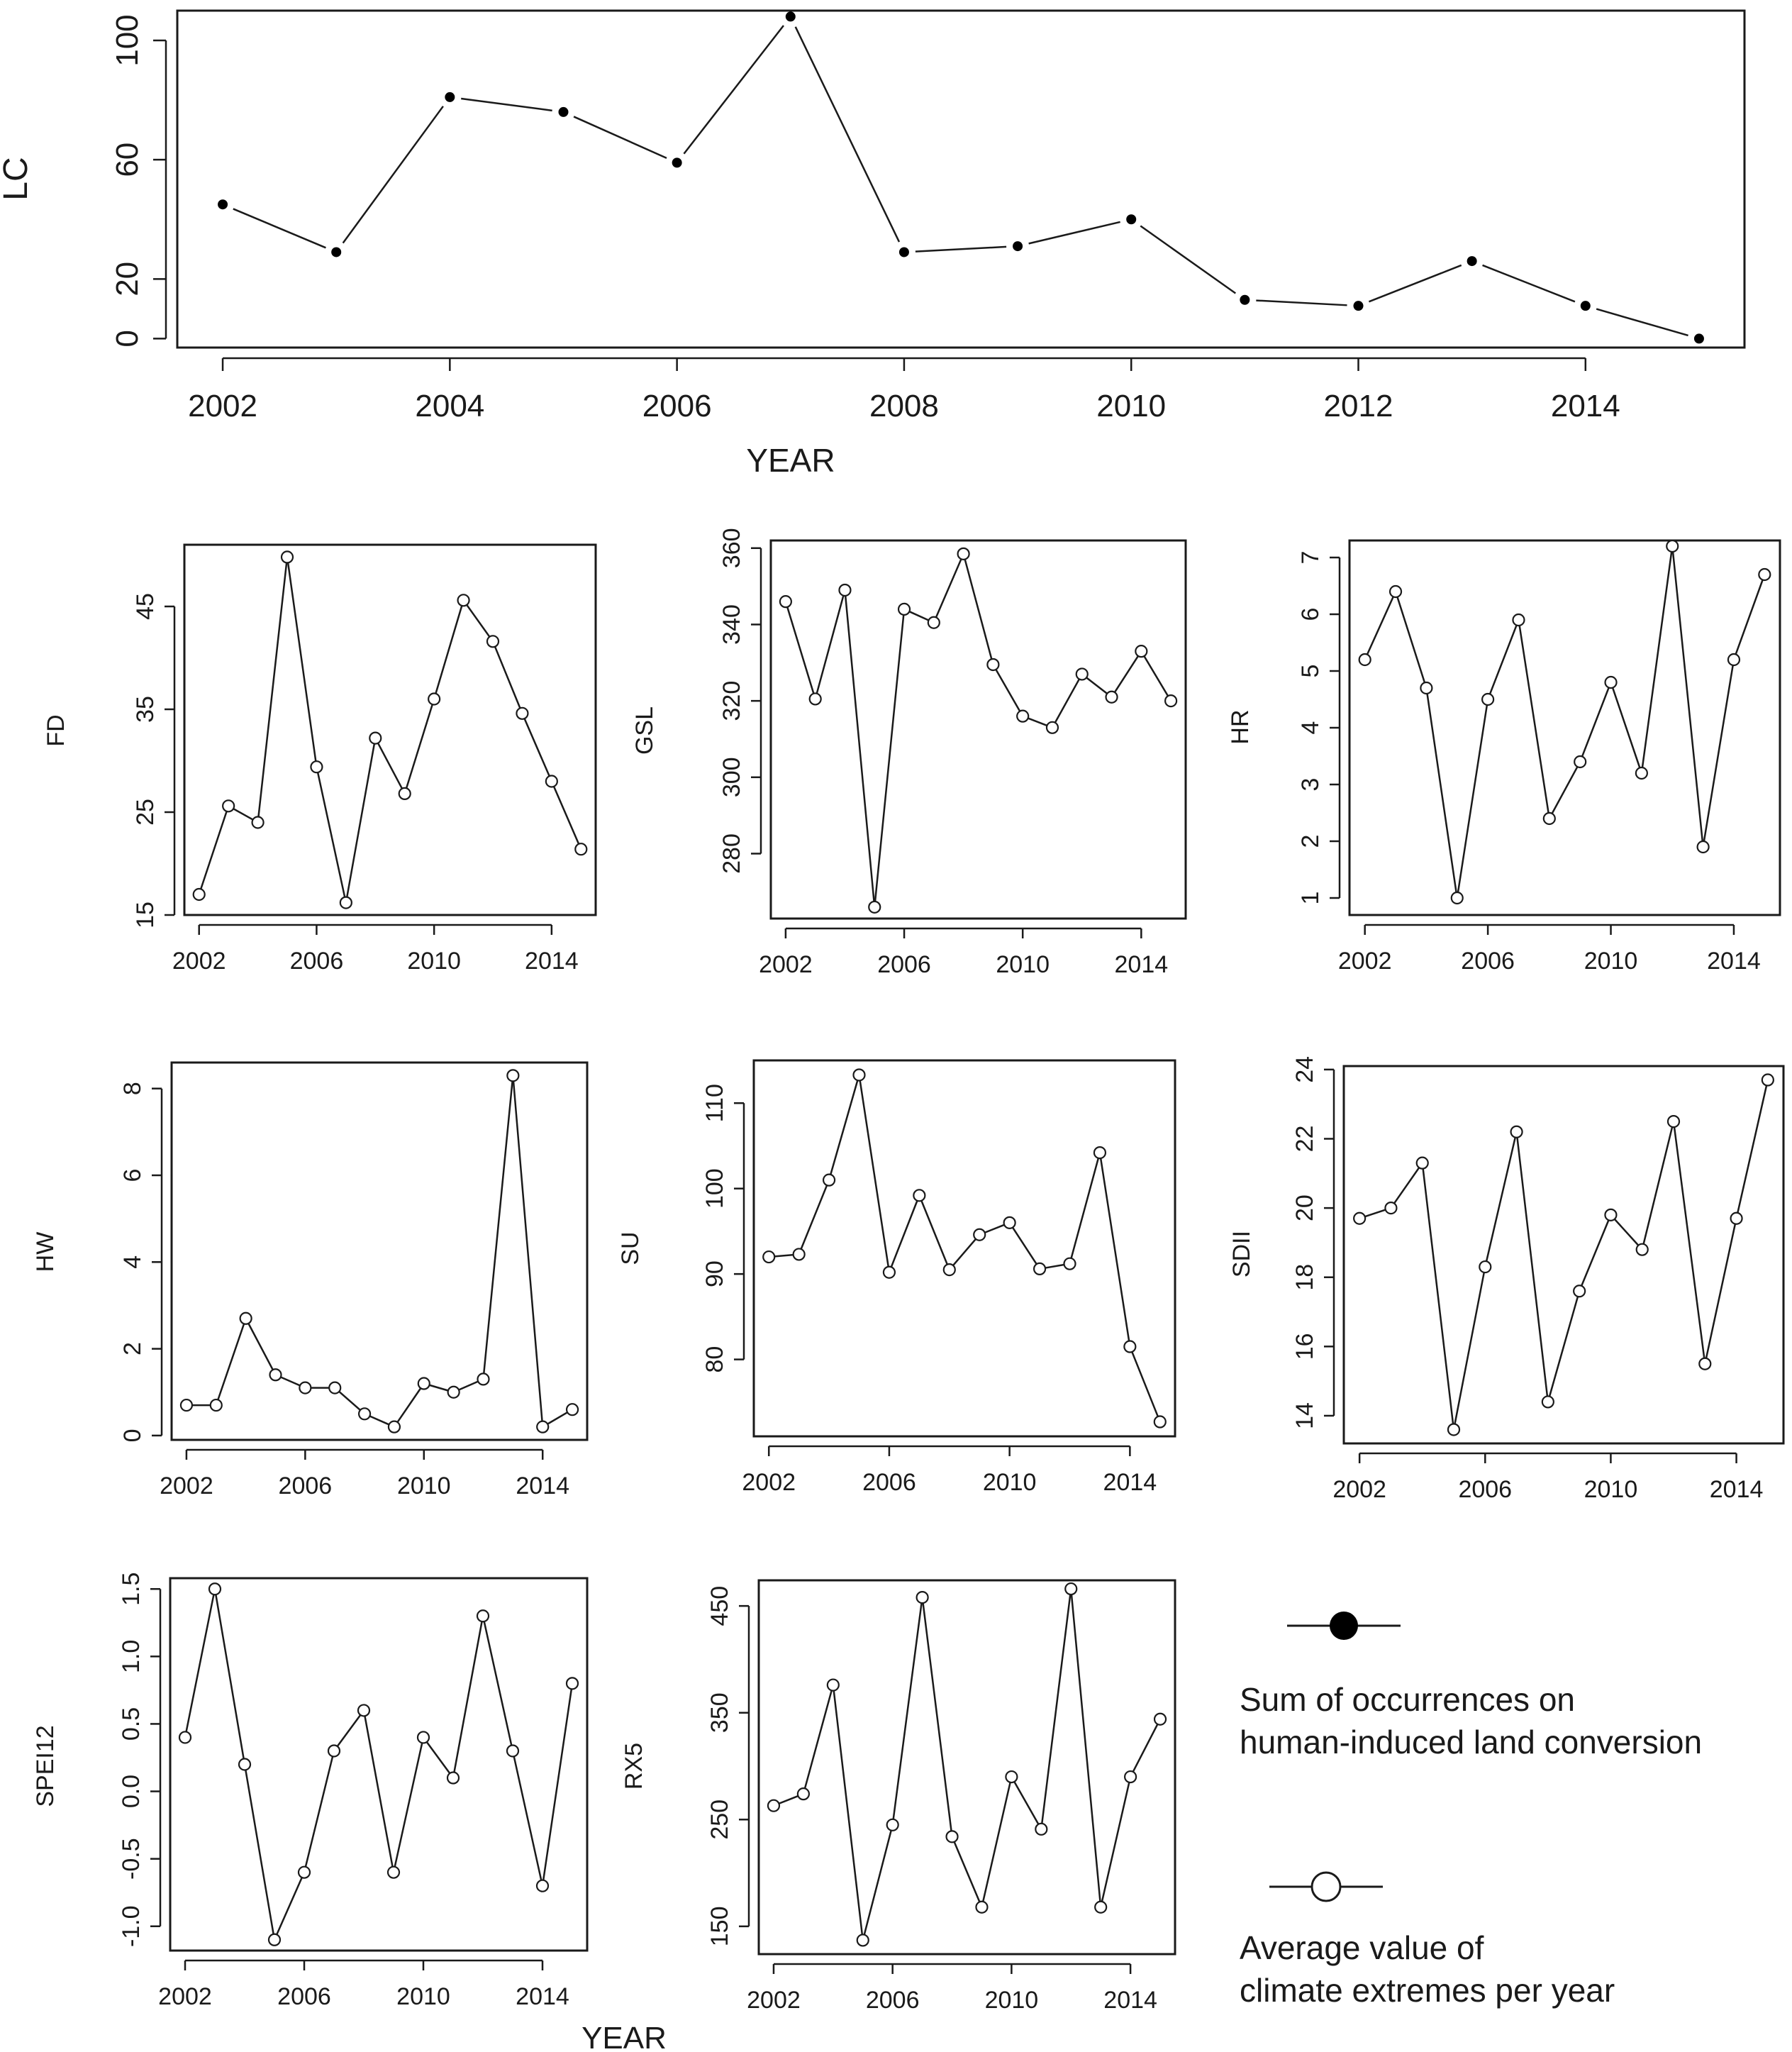 This screenshot has width=1792, height=2052. I want to click on hw-x-tick-label: 2006, so click(306, 1486).